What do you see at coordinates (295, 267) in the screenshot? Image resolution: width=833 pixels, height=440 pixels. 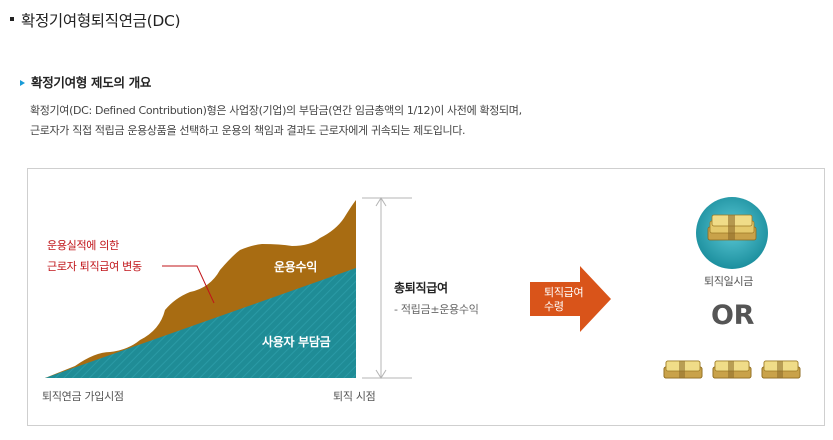 I see `investment-return-label: 운용수익` at bounding box center [295, 267].